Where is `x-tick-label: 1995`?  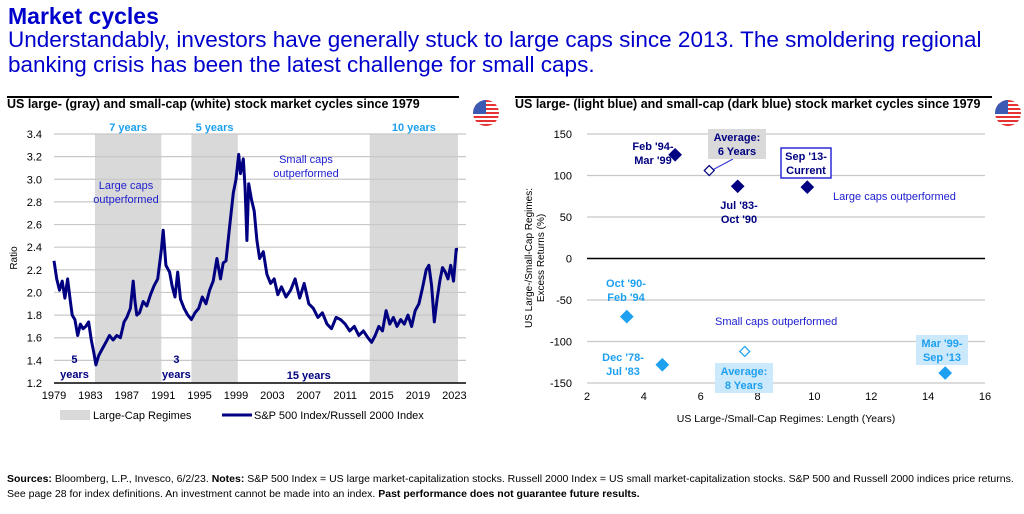
x-tick-label: 1995 is located at coordinates (199, 396).